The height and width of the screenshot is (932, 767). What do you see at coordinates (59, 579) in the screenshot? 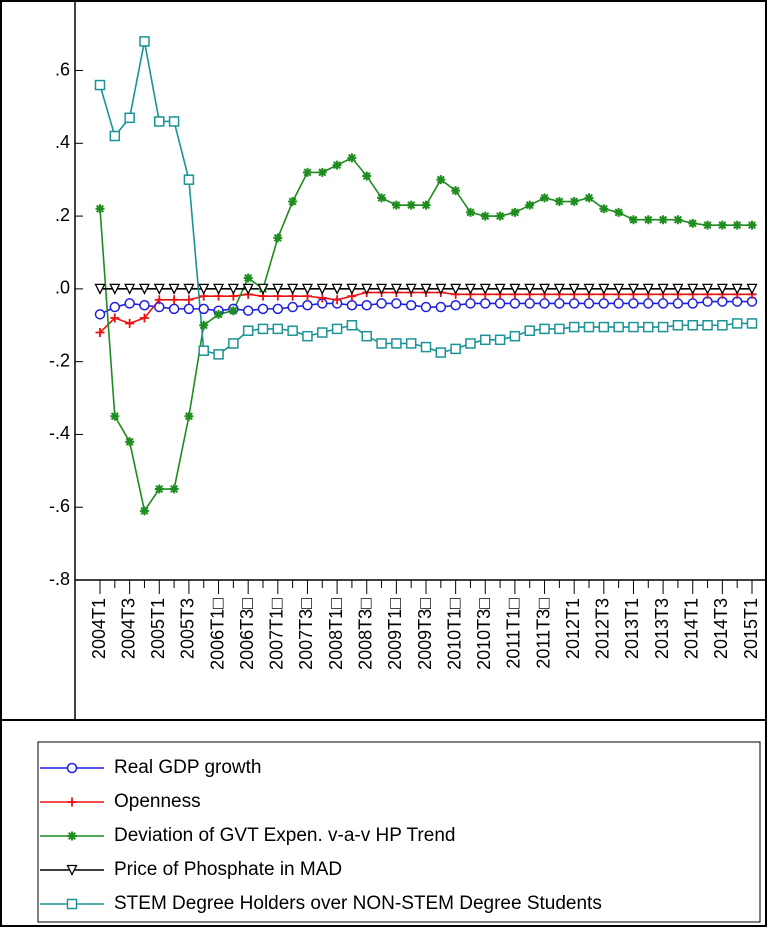
I see `y-tick-label: -.8` at bounding box center [59, 579].